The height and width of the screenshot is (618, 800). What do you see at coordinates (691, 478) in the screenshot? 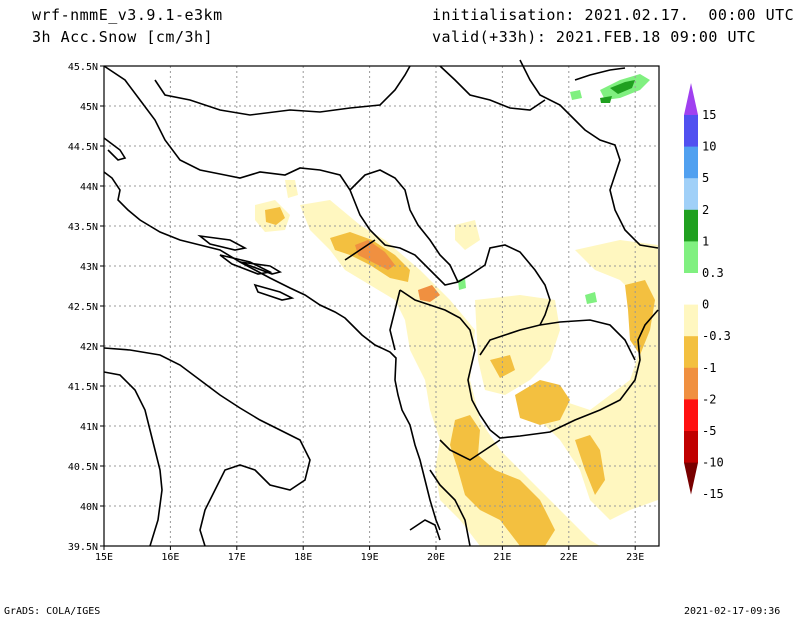
I see `colorbar-bottom-arrow` at bounding box center [691, 478].